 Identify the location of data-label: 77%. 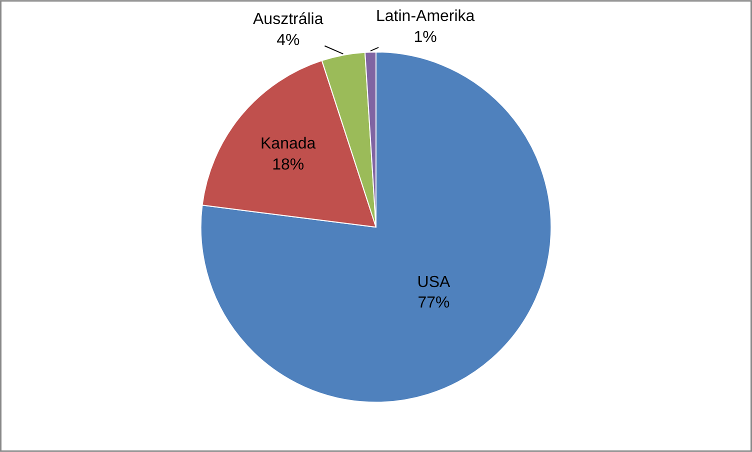
(434, 303).